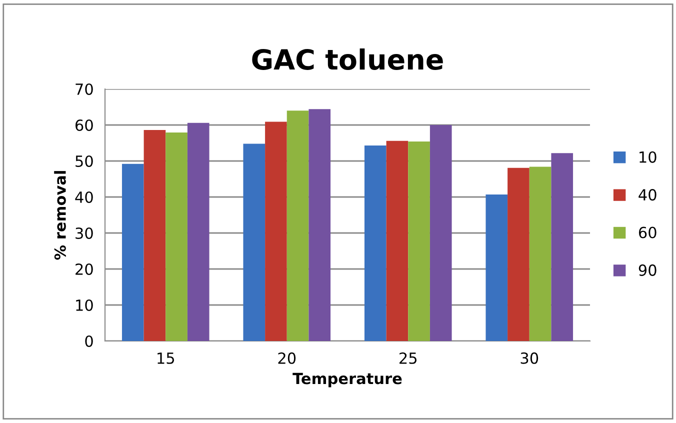 The width and height of the screenshot is (676, 423). I want to click on legend-label: 60, so click(647, 232).